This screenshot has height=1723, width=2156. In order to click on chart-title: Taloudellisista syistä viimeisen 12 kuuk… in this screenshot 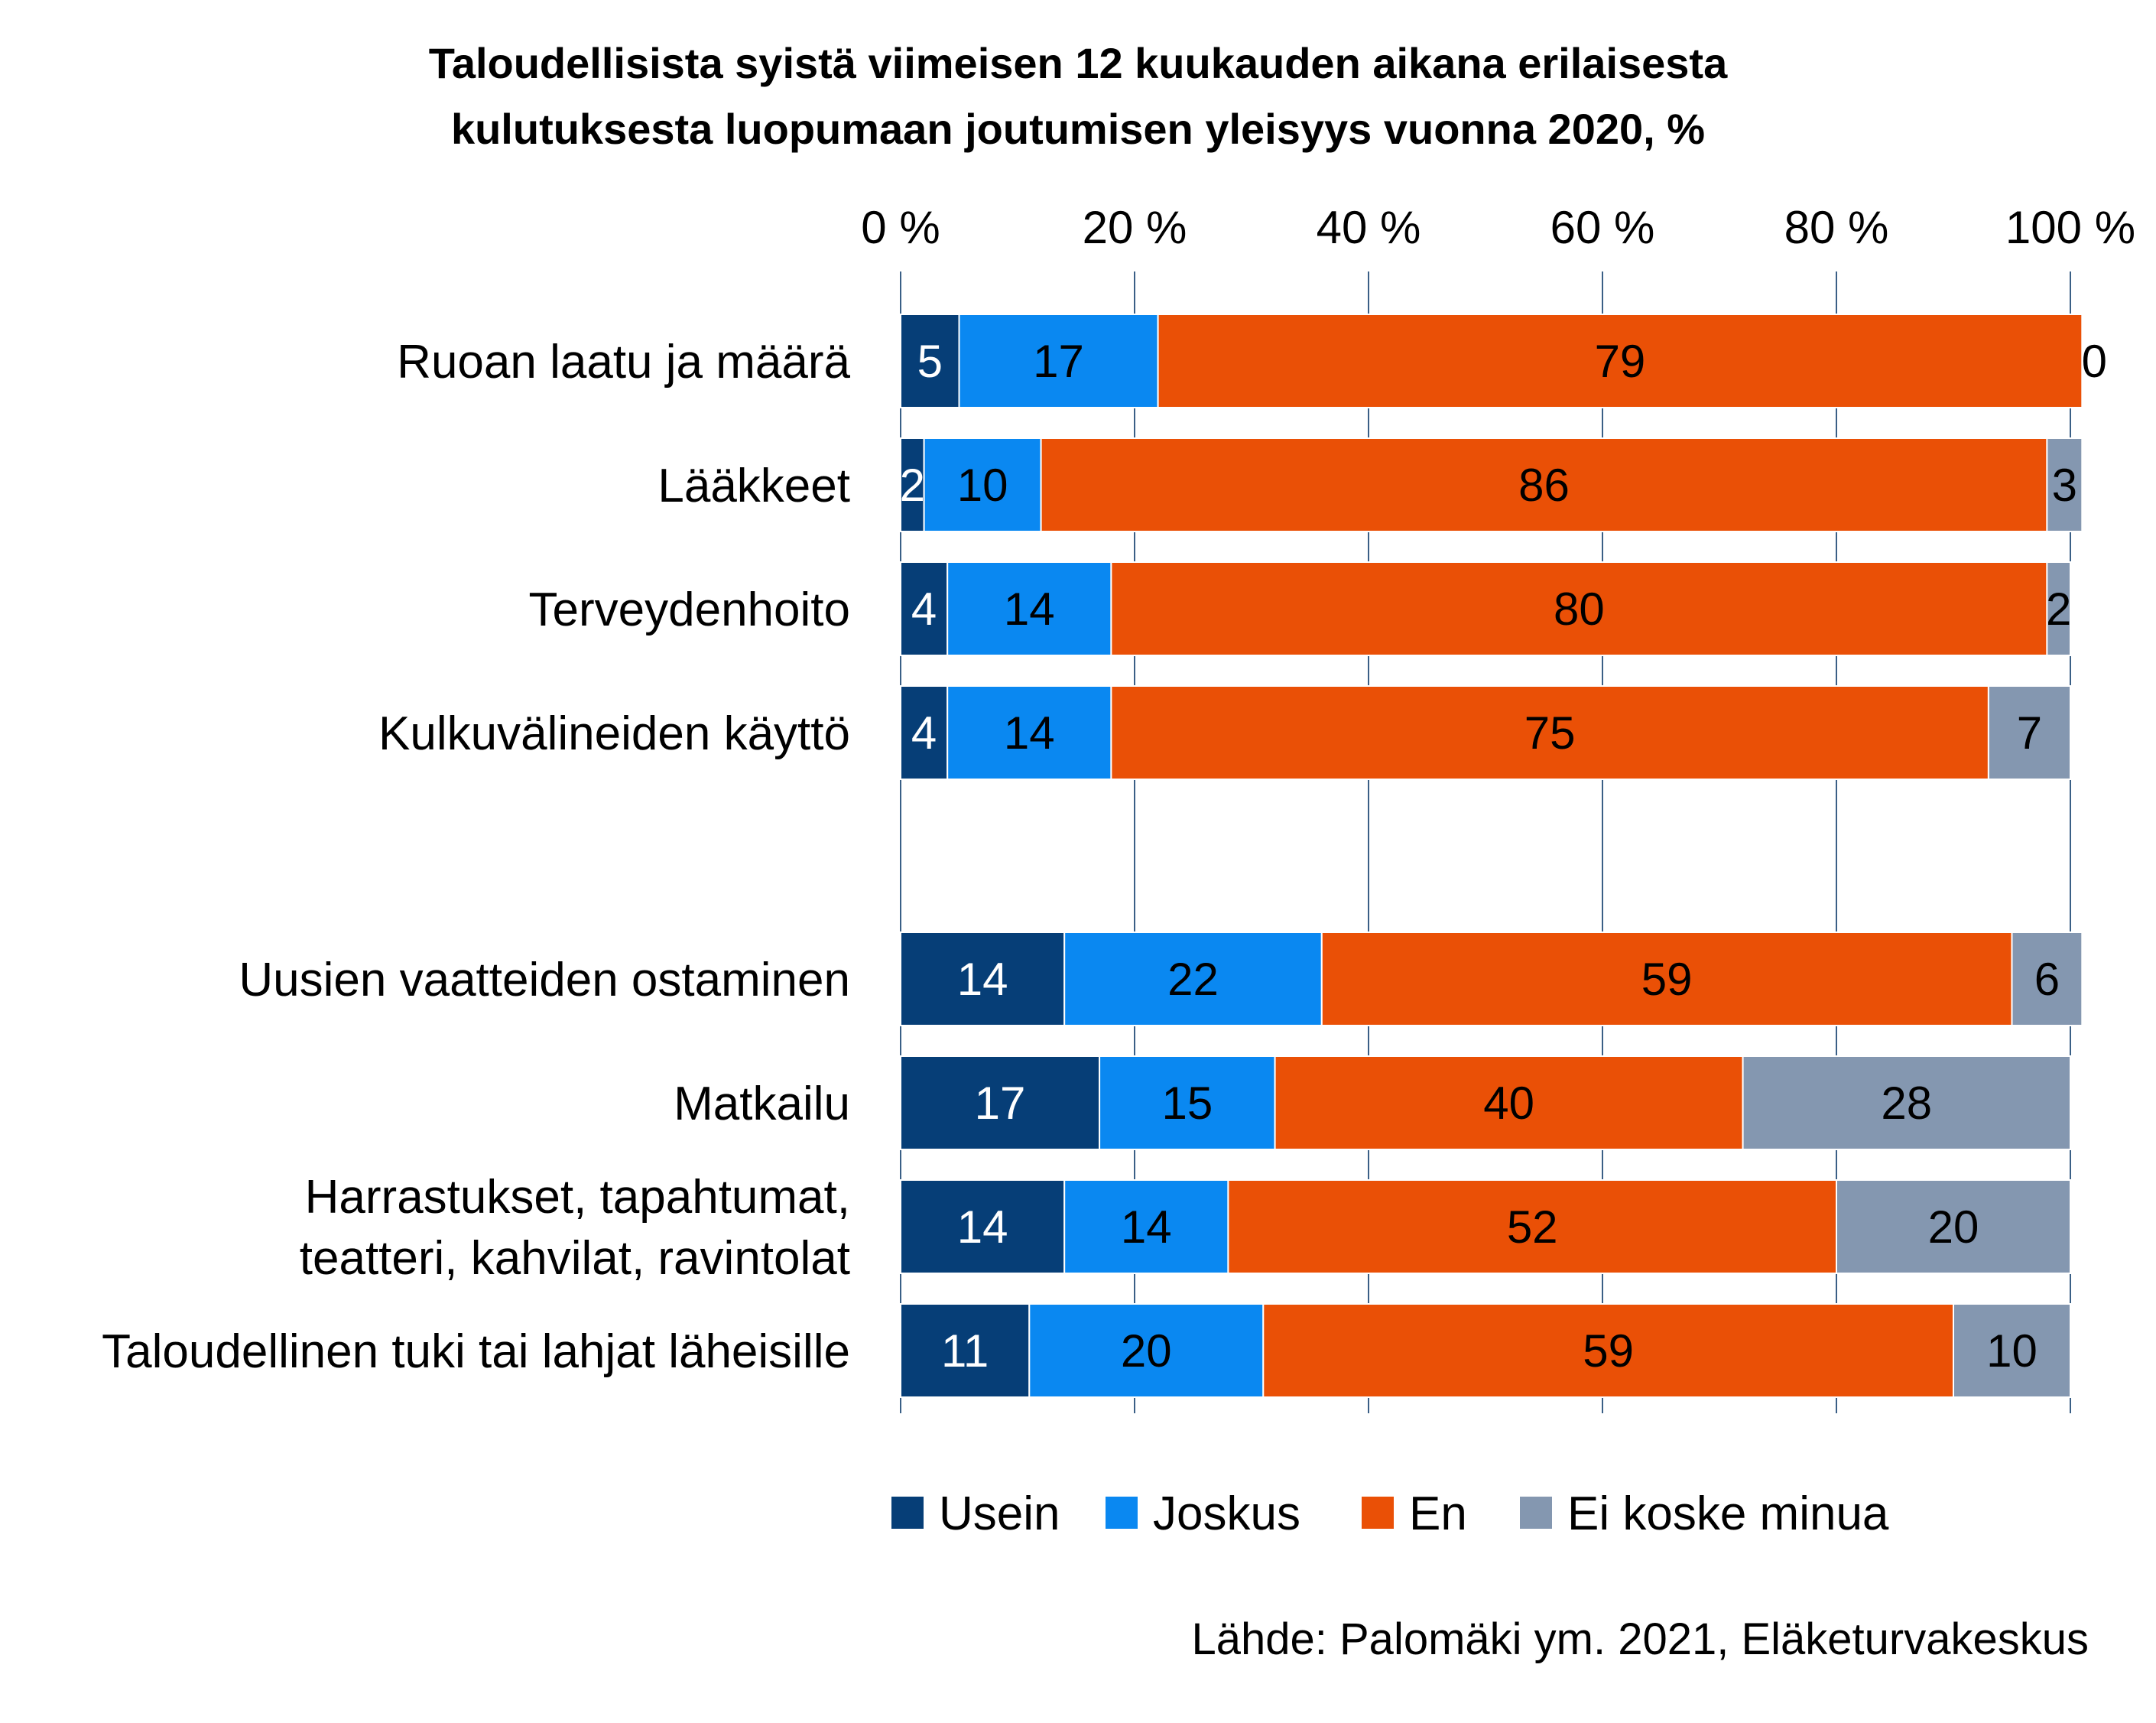, I will do `click(1078, 96)`.